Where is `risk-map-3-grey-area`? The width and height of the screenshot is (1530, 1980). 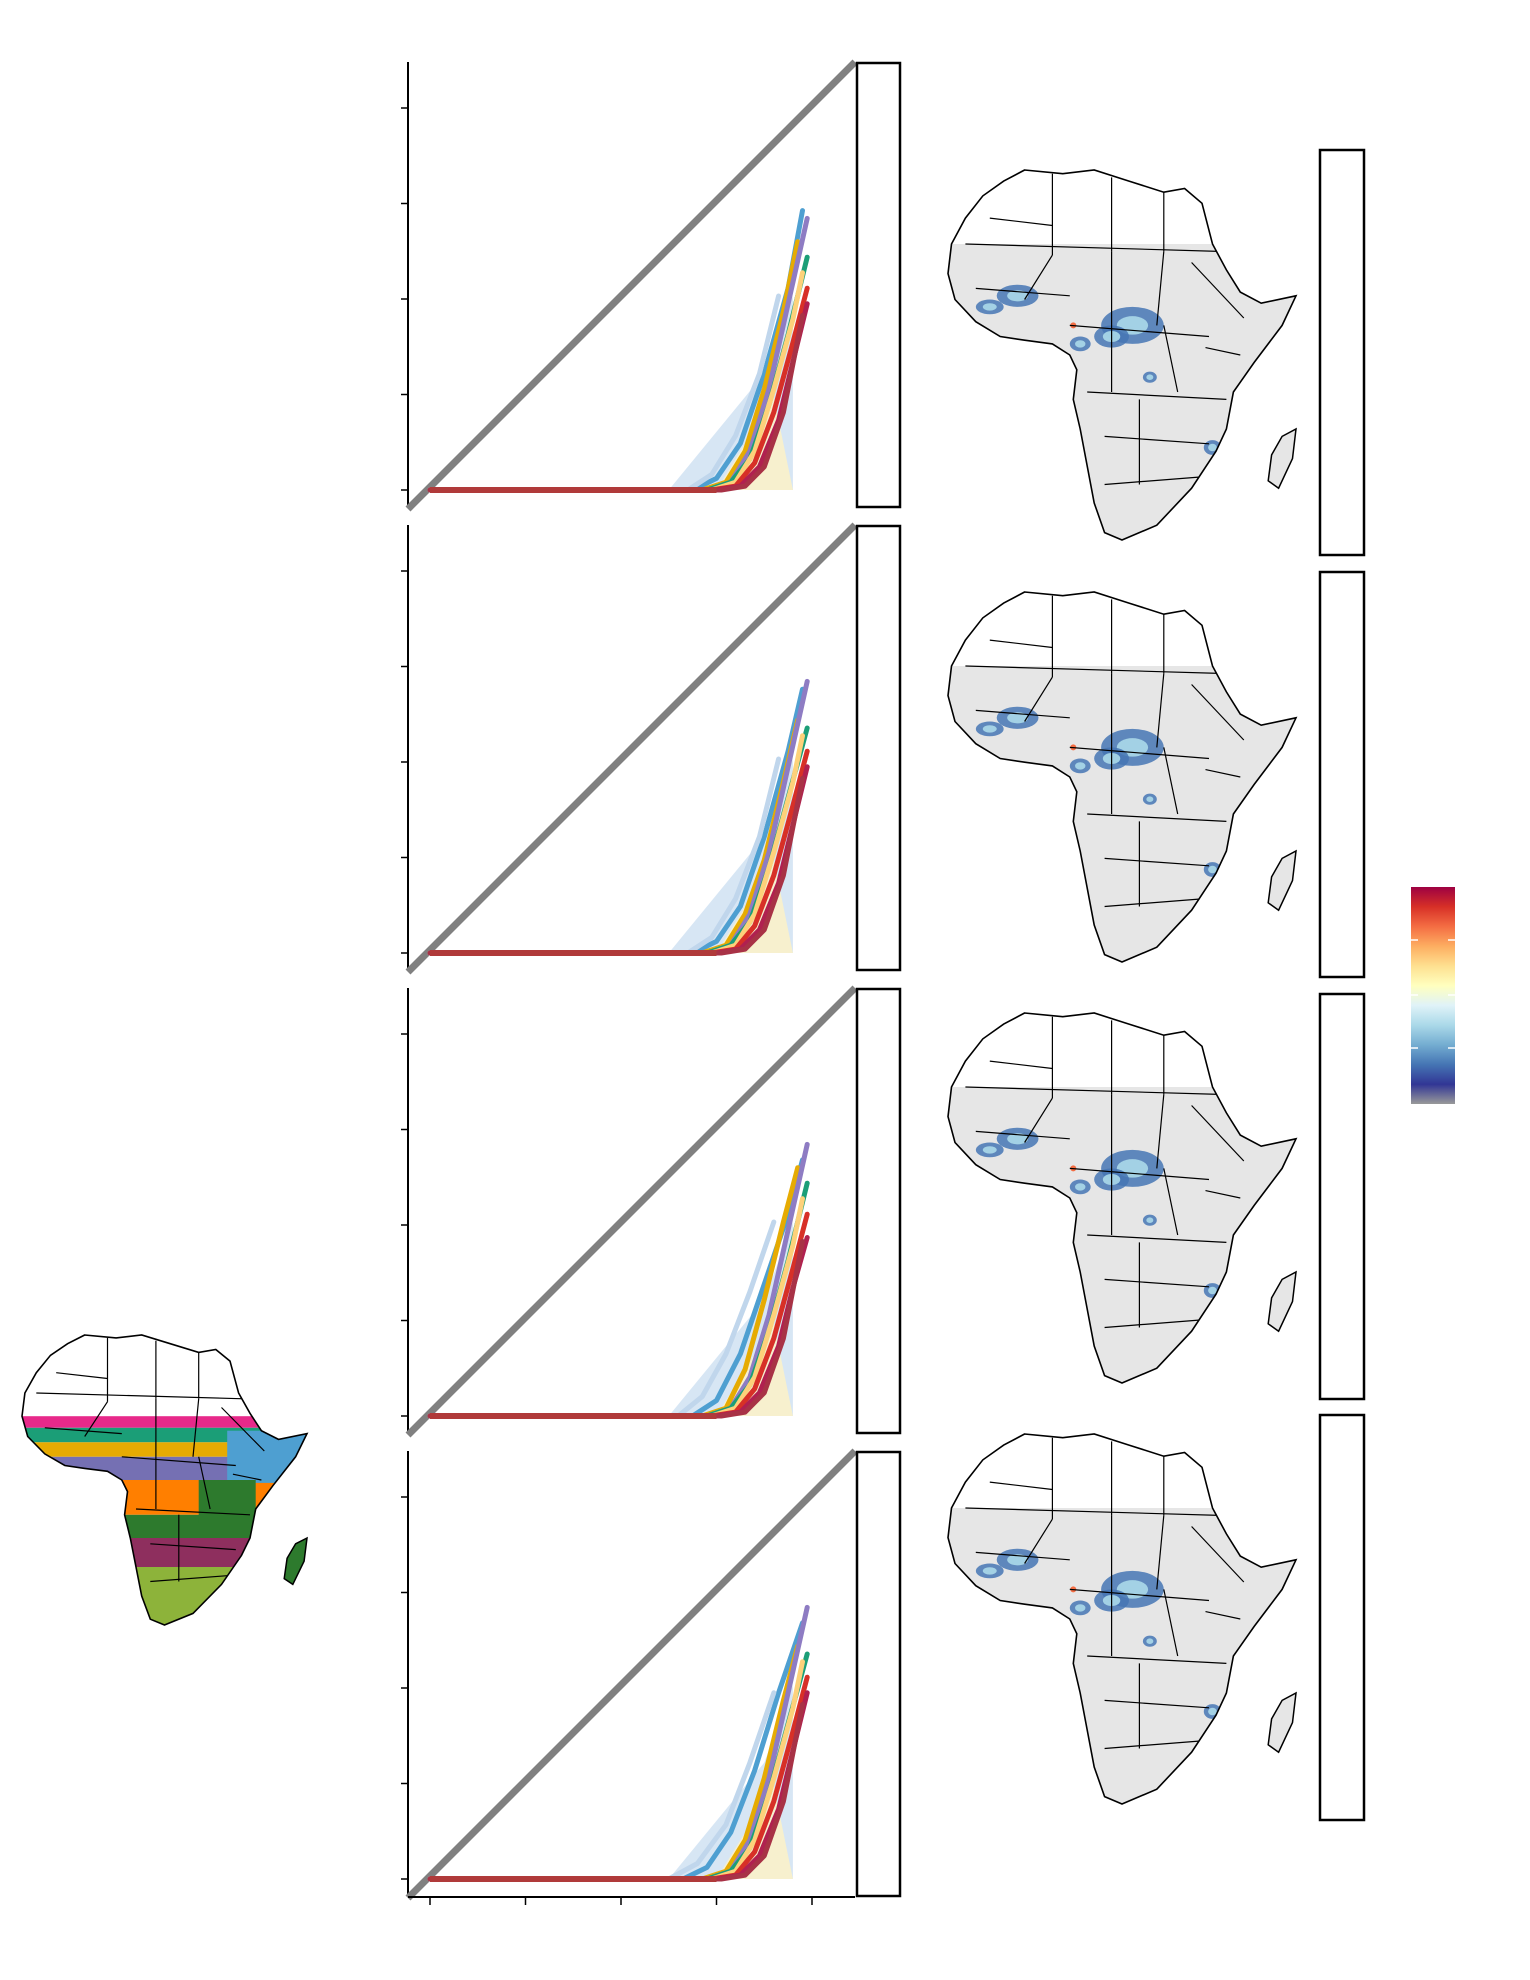
risk-map-3-grey-area is located at coordinates (1122, 1235).